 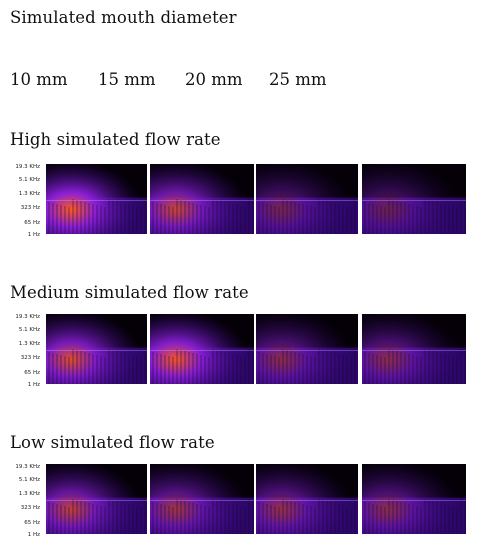 I want to click on spectrogram-row-medium: 19.3 KHz 5.1 KHz 1.3 KHz 323 Hz 65 Hz 1 Hz, so click(x=242, y=351).